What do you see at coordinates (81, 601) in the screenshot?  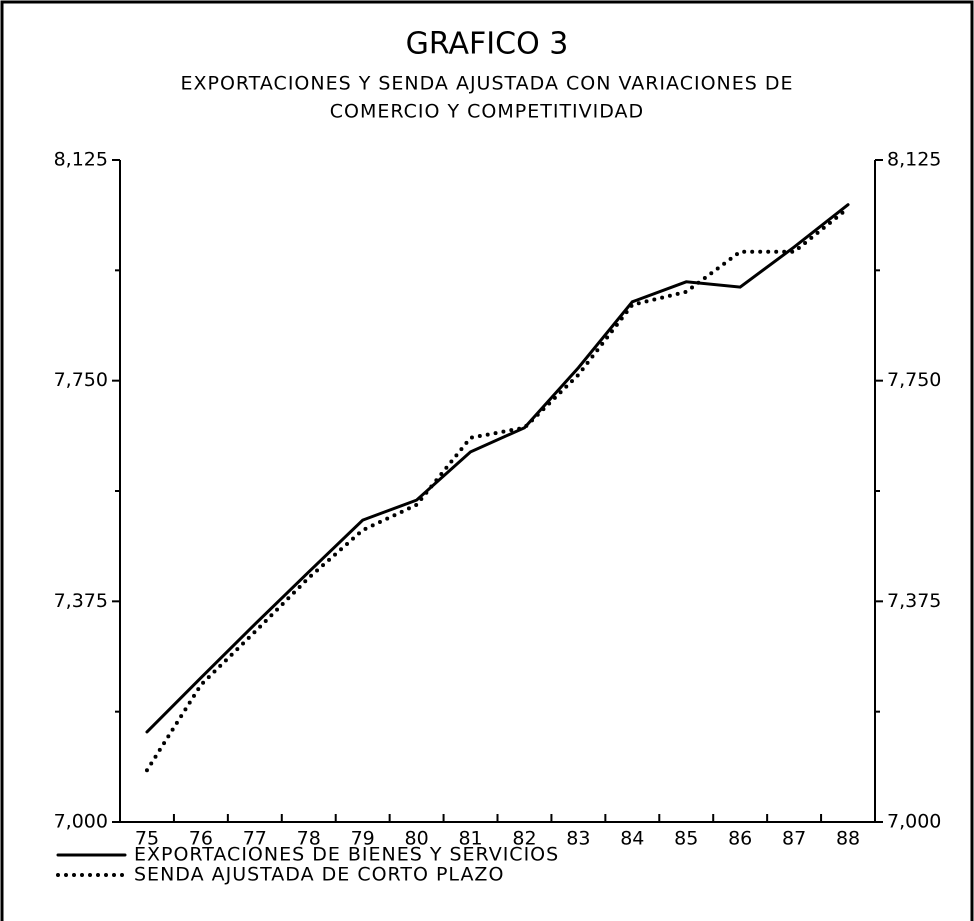 I see `y-tick-label: 7,375` at bounding box center [81, 601].